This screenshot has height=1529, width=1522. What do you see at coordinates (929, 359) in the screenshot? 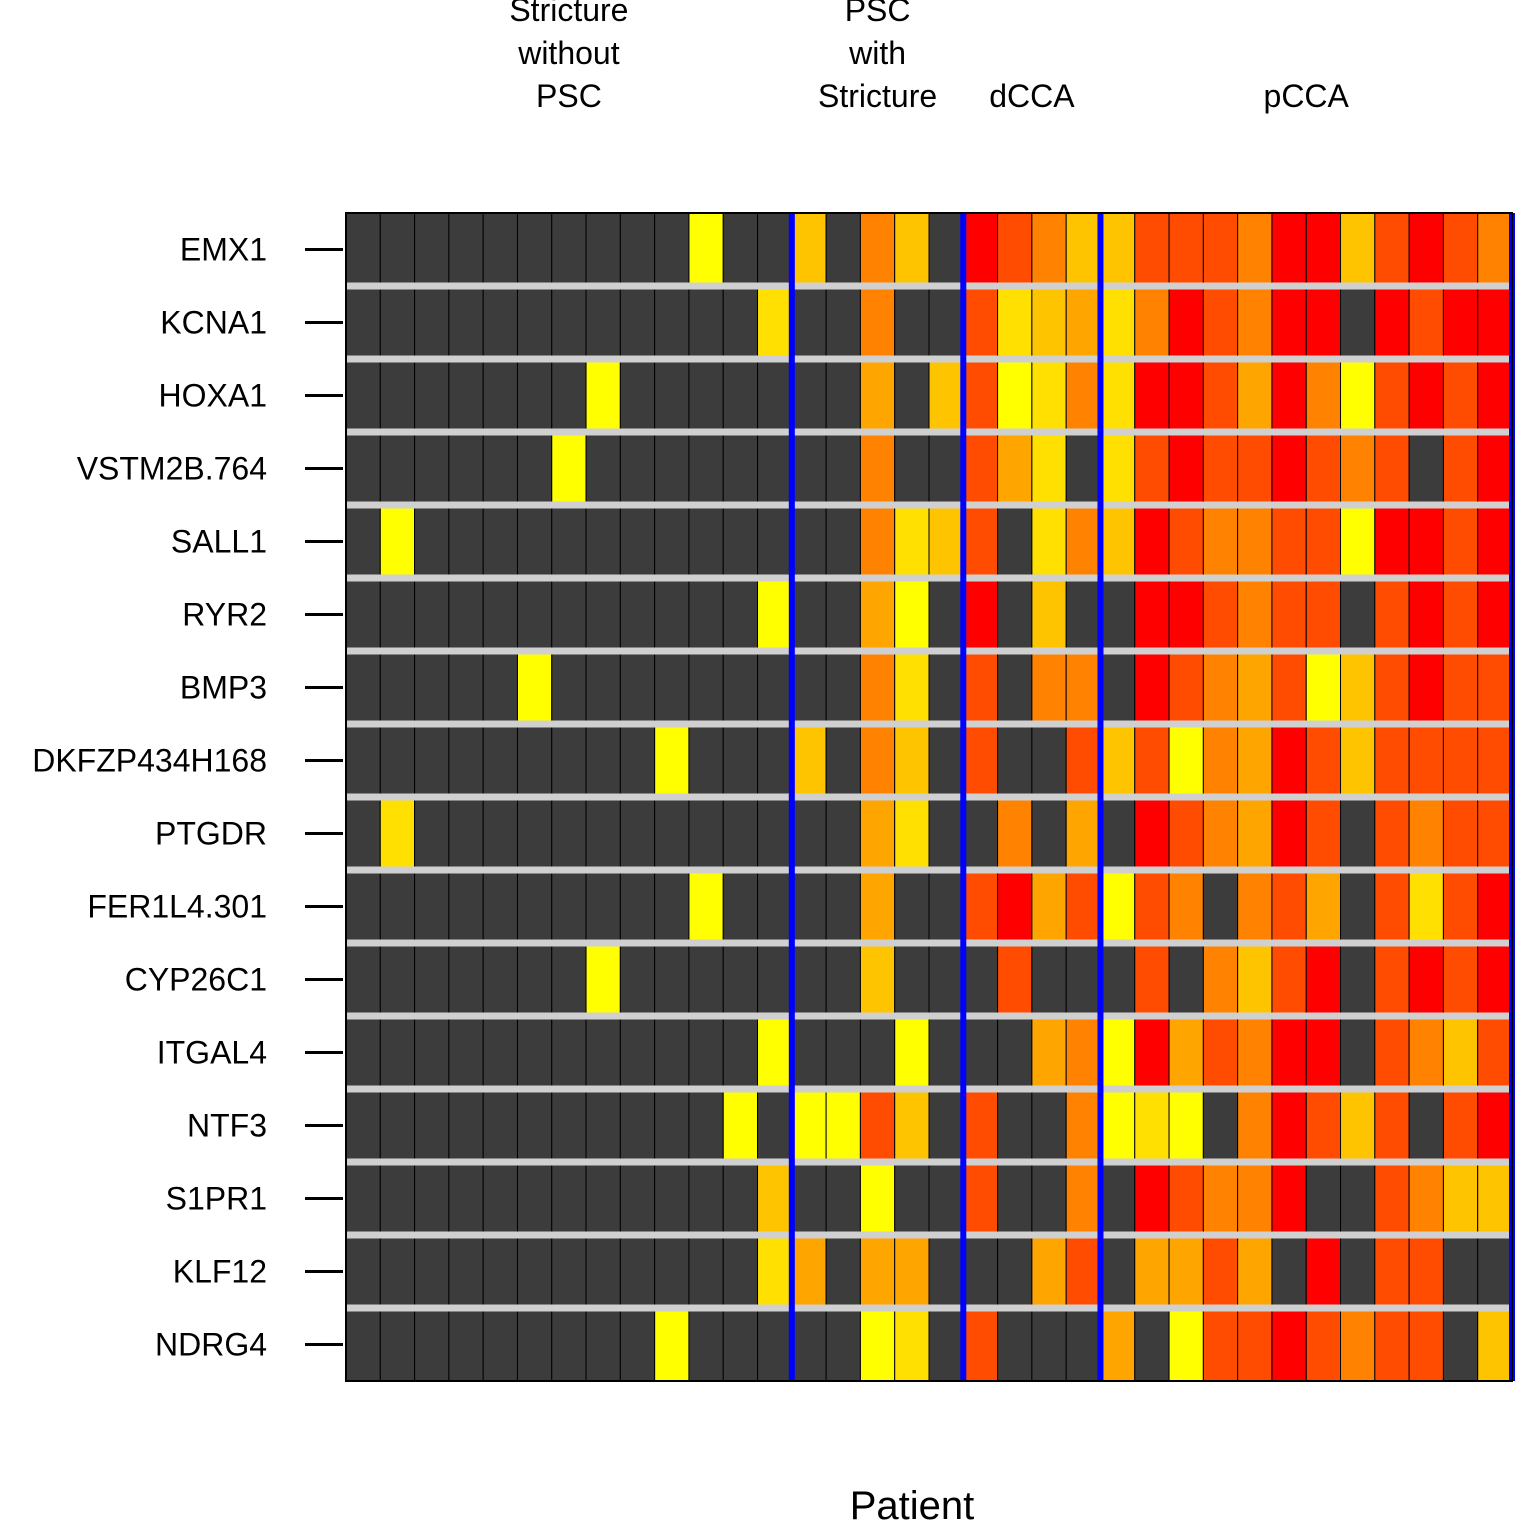
I see `row-separator` at bounding box center [929, 359].